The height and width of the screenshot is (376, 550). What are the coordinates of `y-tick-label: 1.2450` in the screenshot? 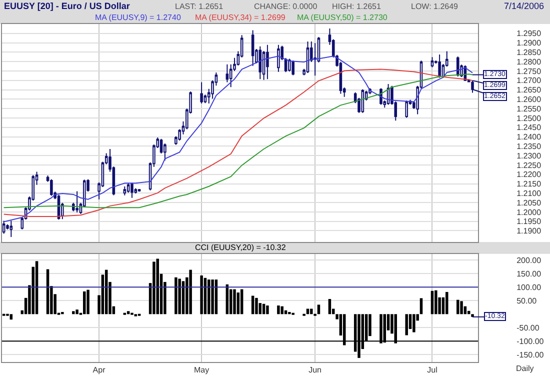 It's located at (529, 127).